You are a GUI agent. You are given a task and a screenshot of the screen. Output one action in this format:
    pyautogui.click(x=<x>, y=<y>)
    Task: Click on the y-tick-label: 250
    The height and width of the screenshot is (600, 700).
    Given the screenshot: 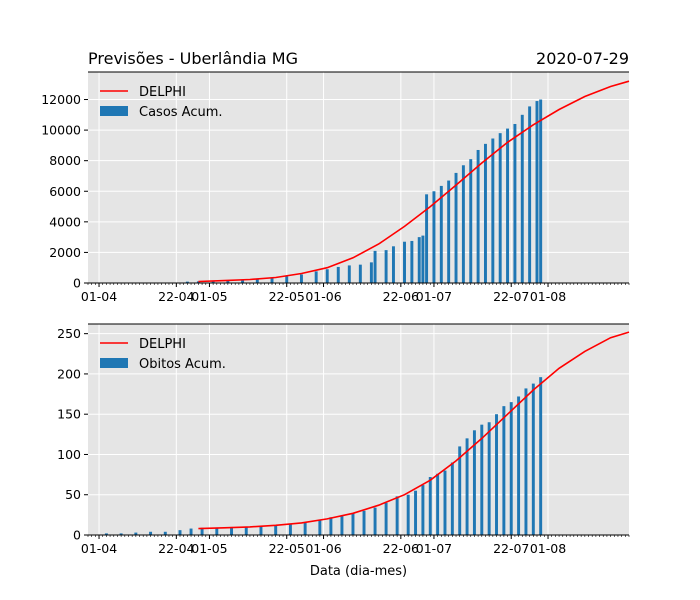 What is the action you would take?
    pyautogui.click(x=69, y=333)
    